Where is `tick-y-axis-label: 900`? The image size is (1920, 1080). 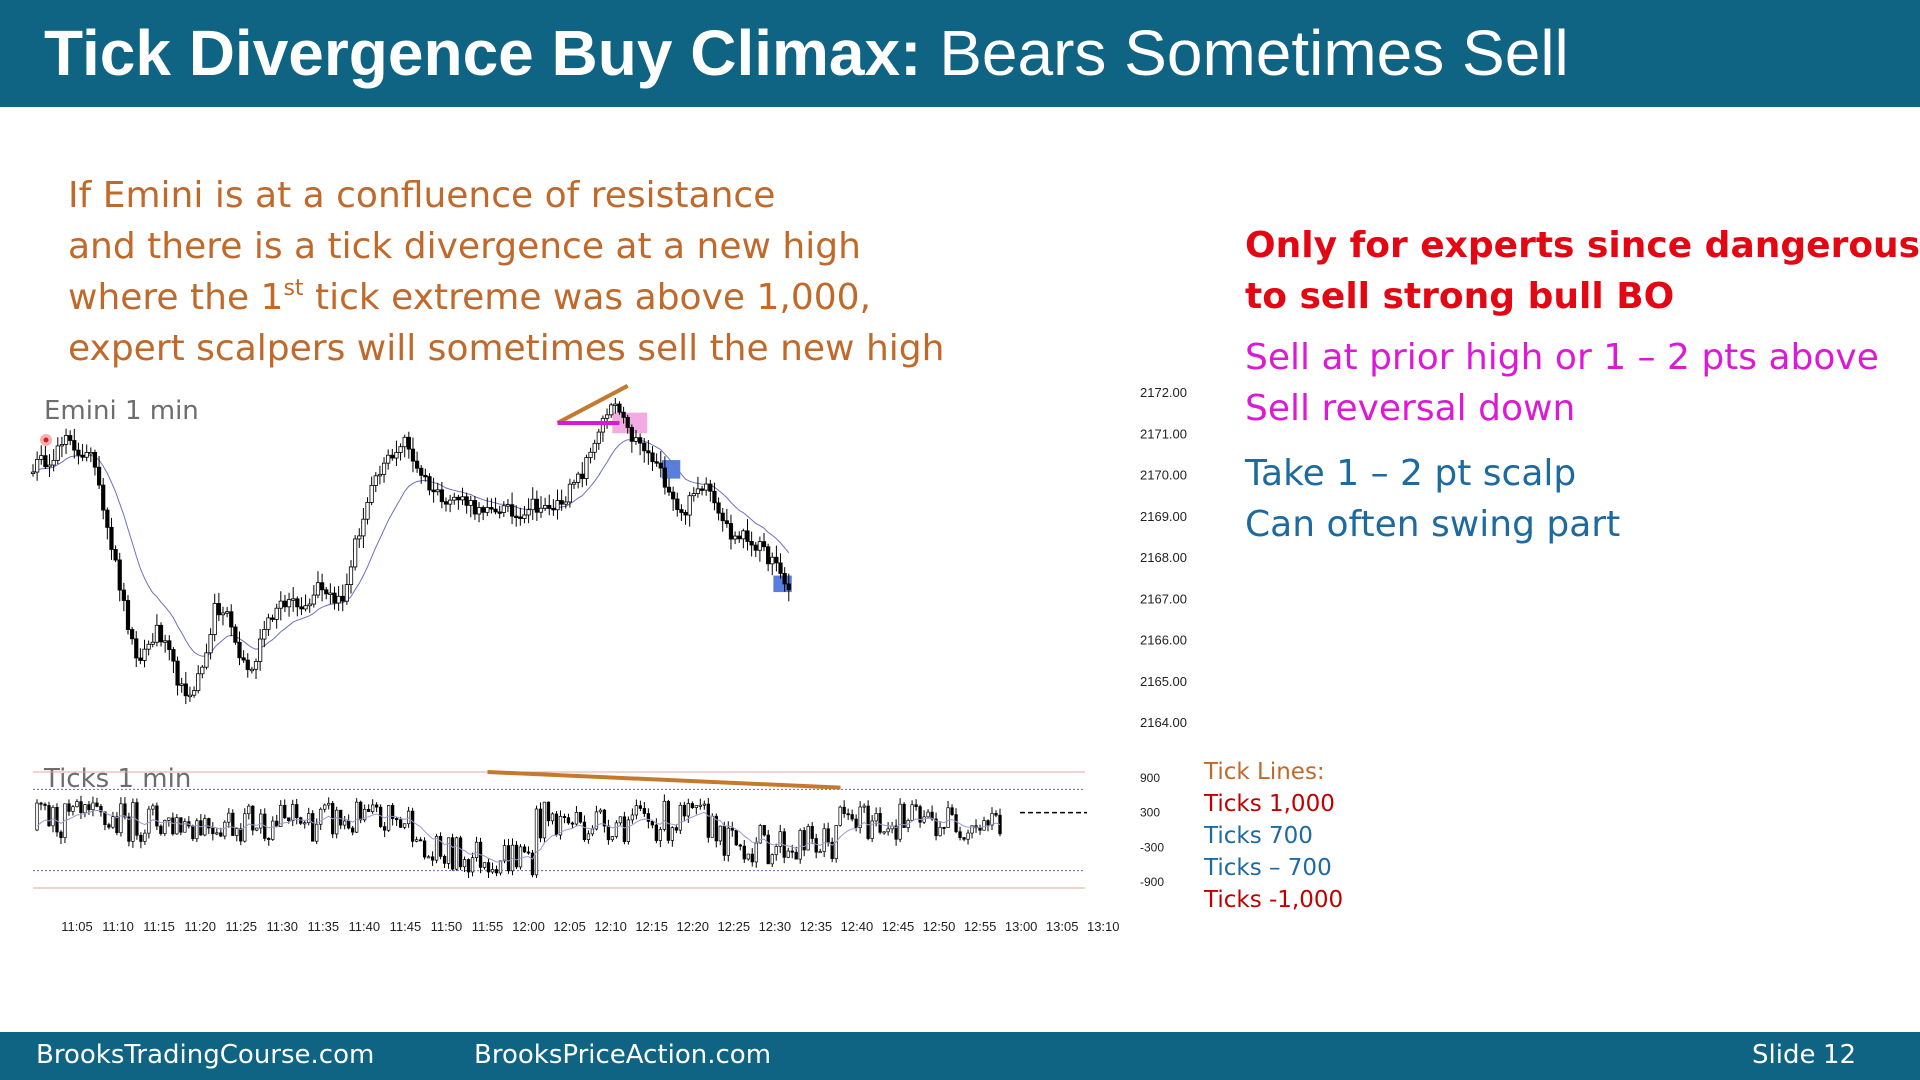 tick-y-axis-label: 900 is located at coordinates (1150, 778).